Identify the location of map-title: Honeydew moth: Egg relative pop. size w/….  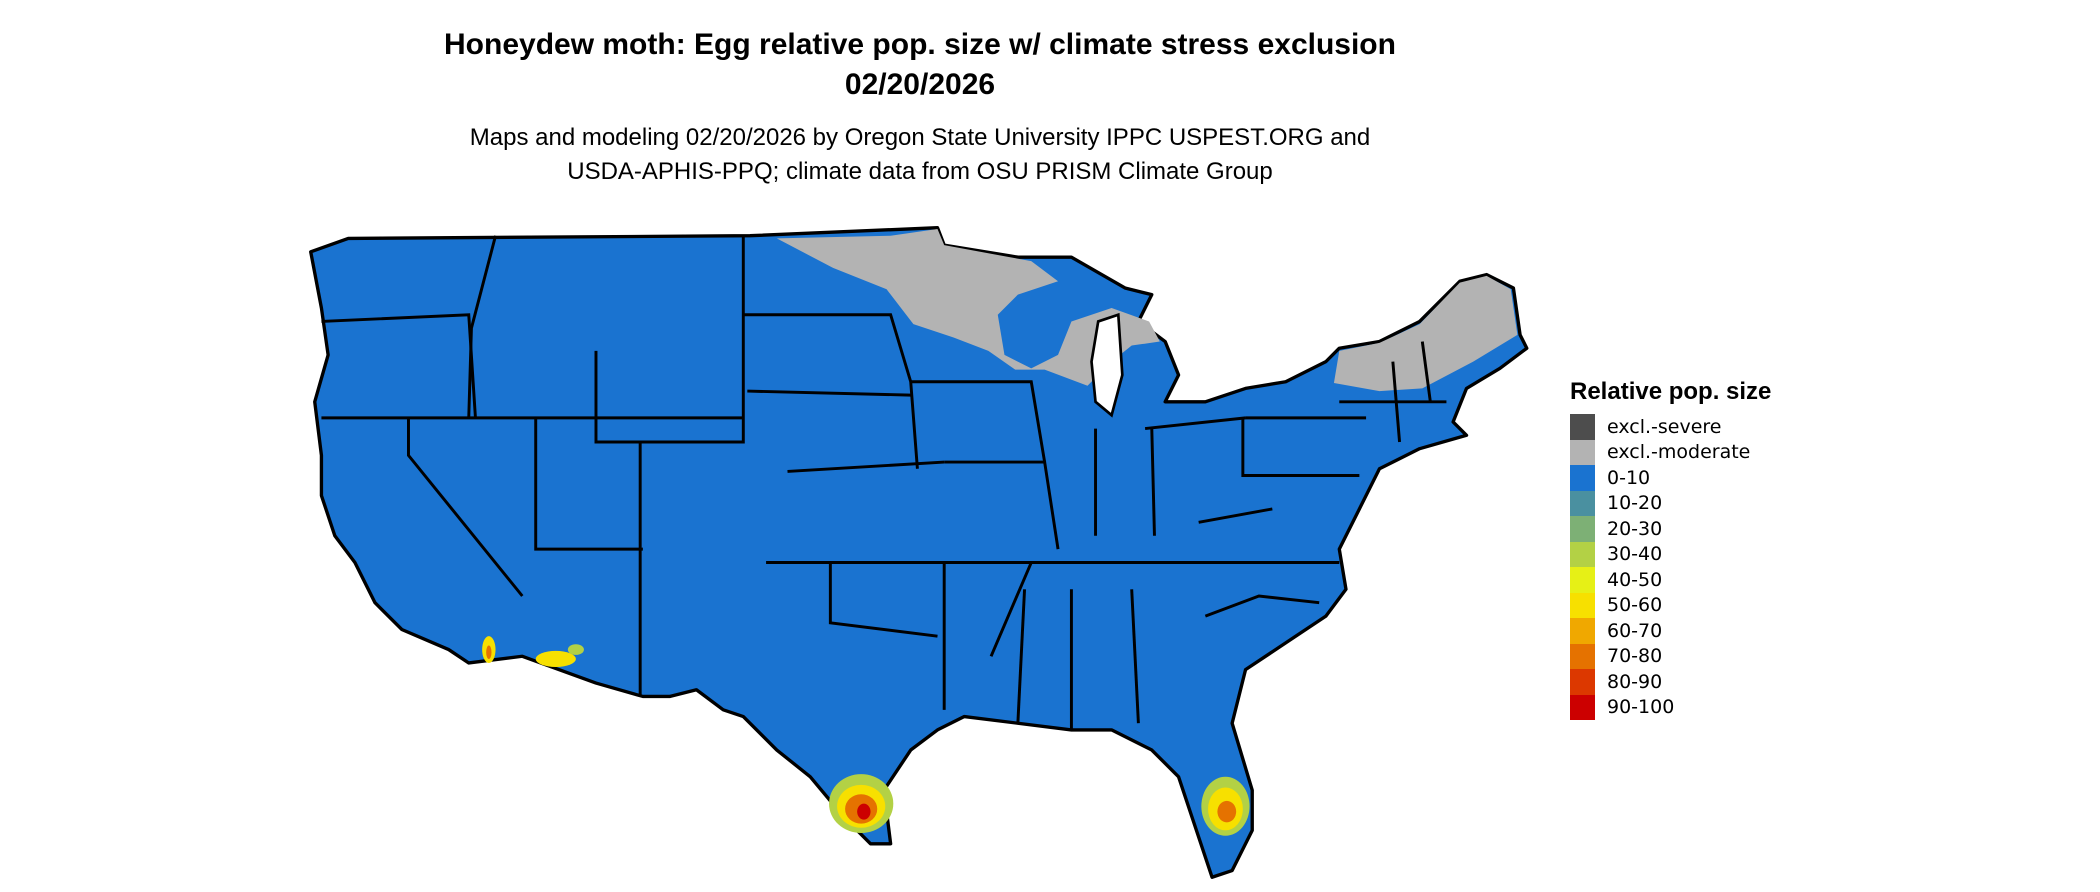
(920, 44).